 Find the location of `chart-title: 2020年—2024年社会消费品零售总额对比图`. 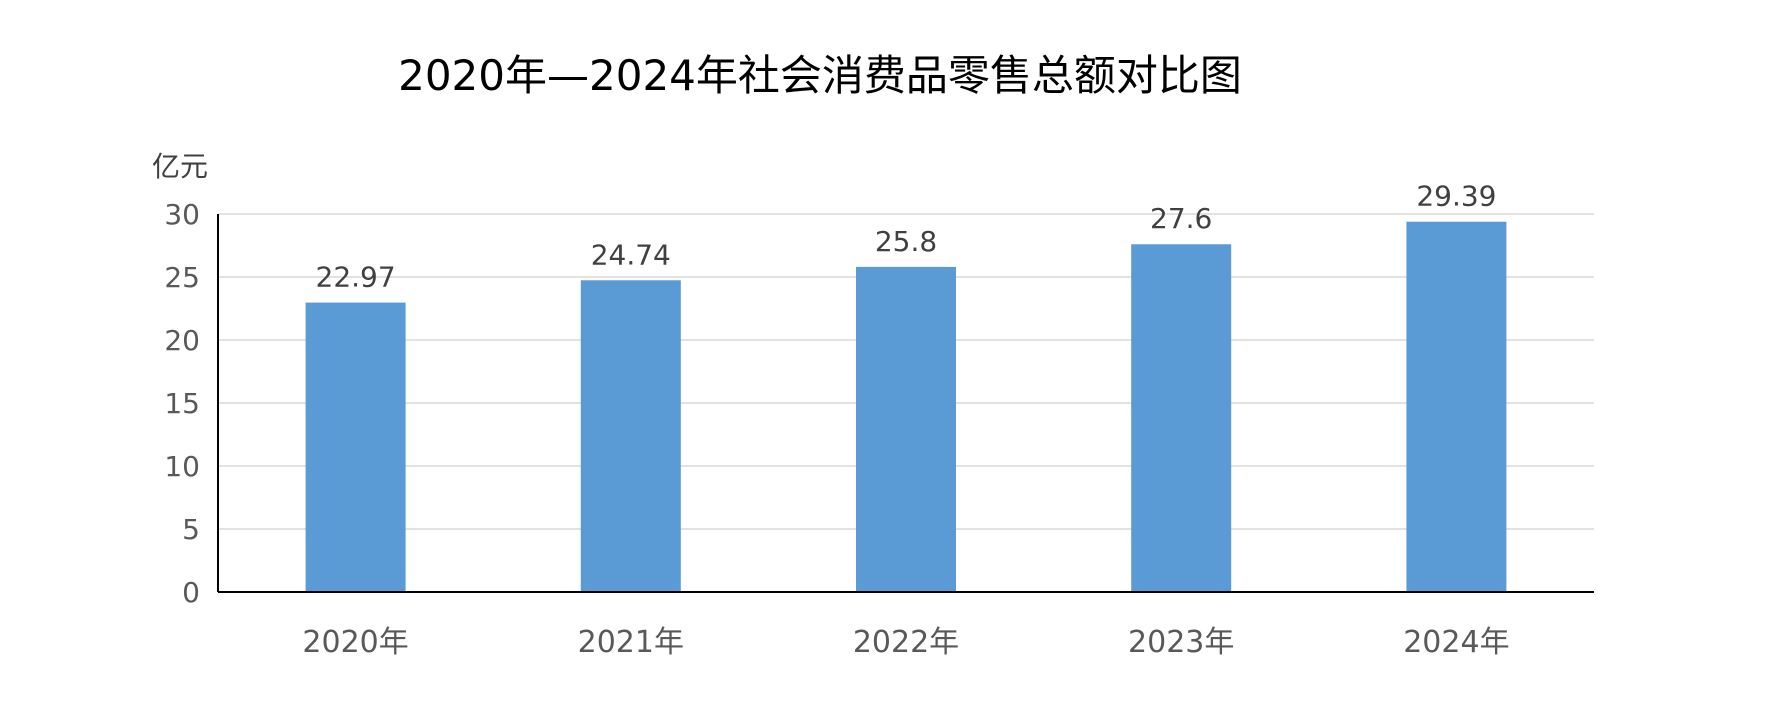

chart-title: 2020年—2024年社会消费品零售总额对比图 is located at coordinates (820, 75).